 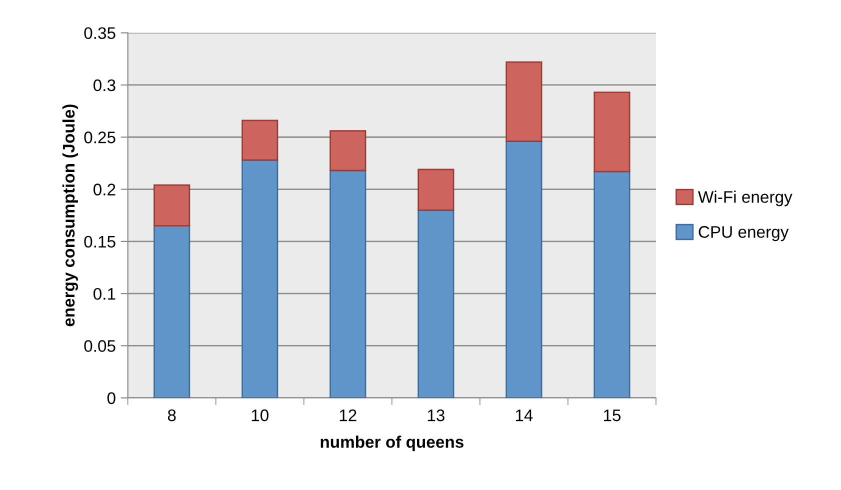 I want to click on y-tick-label: 0.15, so click(x=100, y=242).